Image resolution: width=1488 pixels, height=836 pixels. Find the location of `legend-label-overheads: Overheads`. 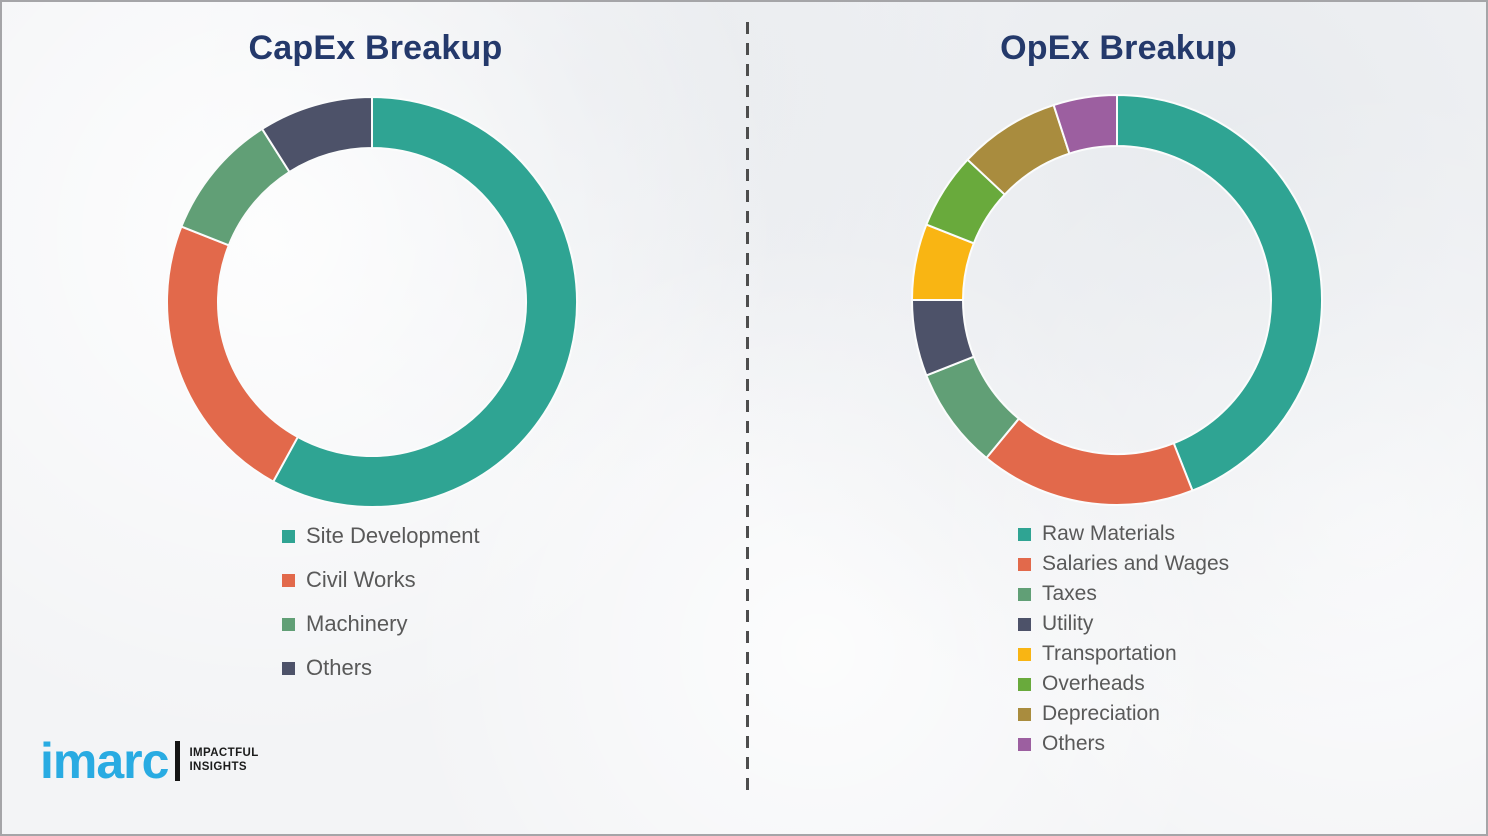

legend-label-overheads: Overheads is located at coordinates (1093, 683).